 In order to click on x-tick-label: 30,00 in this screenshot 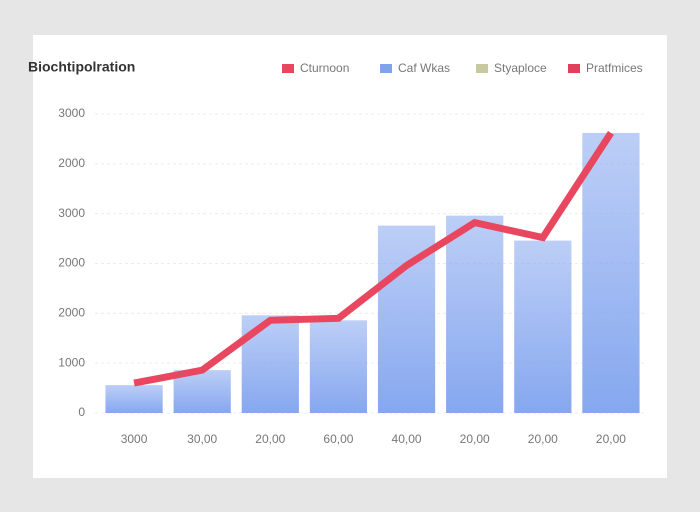, I will do `click(202, 439)`.